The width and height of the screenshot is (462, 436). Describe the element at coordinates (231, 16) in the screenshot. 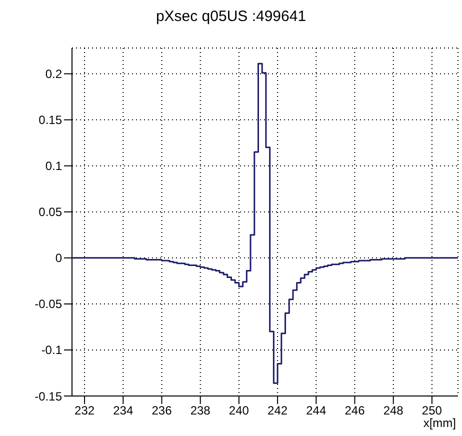

I see `chart-title: pXsec q05US :499641` at that location.